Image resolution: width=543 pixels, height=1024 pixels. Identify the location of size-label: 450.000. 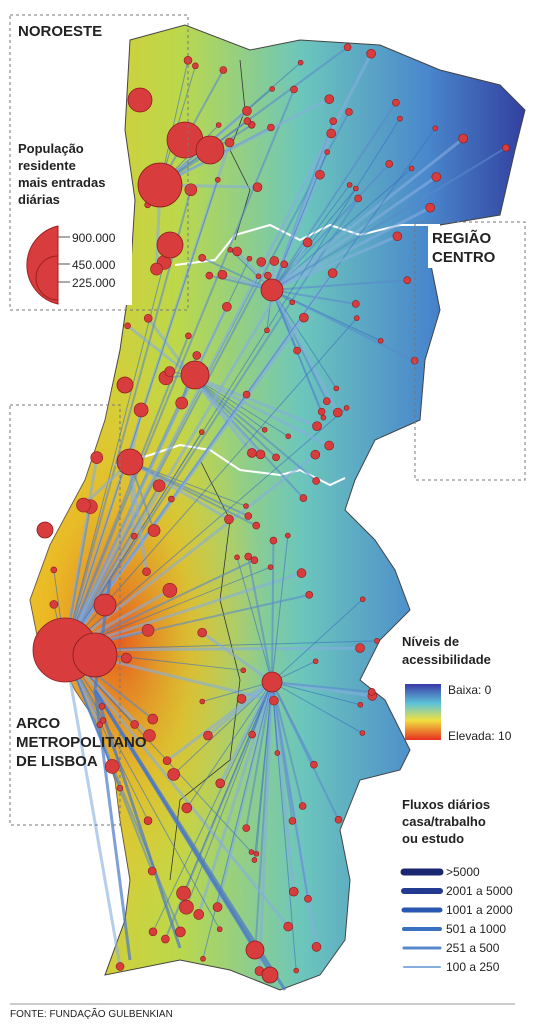
(94, 265).